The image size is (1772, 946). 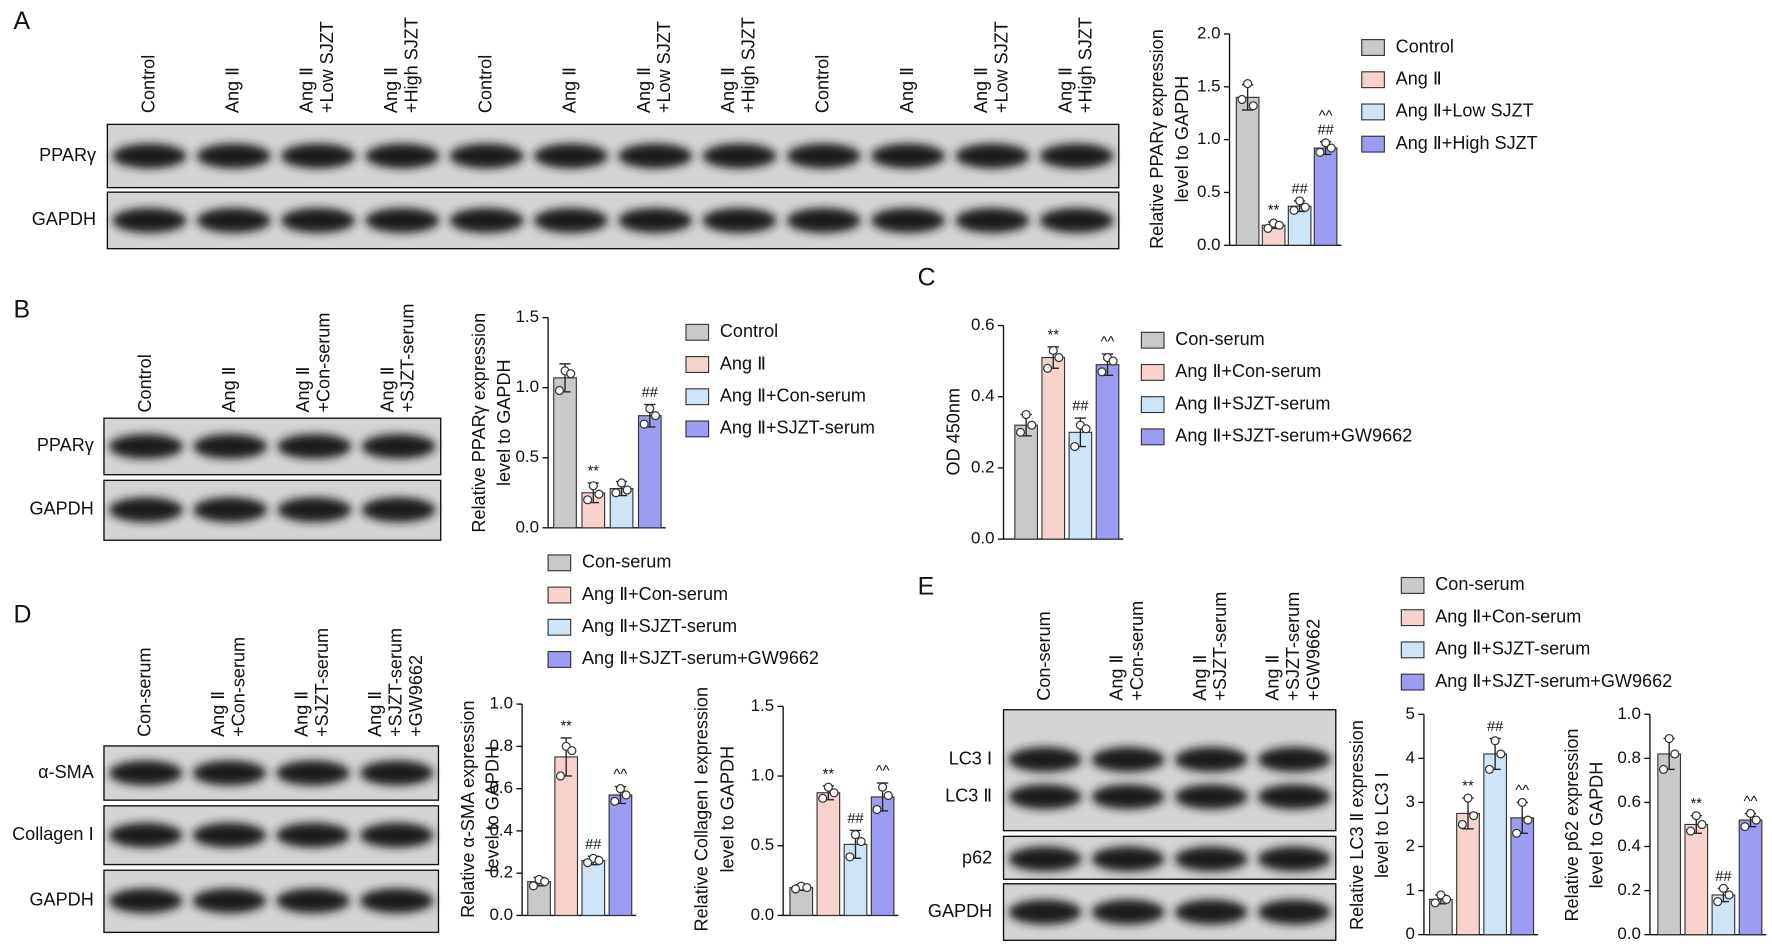 I want to click on row-label: Collagen Ⅰ, so click(x=53, y=834).